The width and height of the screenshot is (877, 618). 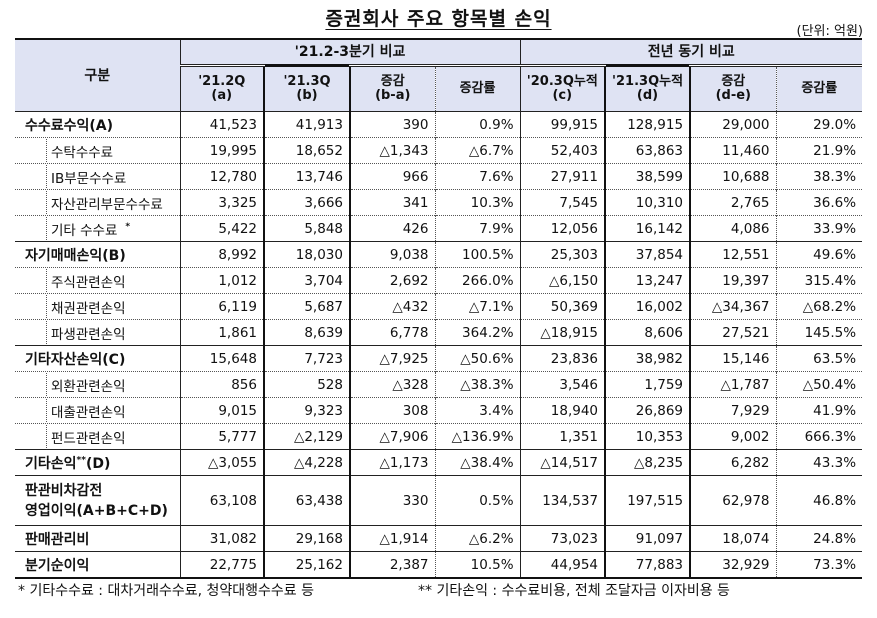 I want to click on cell-value: 9,002, so click(x=733, y=436).